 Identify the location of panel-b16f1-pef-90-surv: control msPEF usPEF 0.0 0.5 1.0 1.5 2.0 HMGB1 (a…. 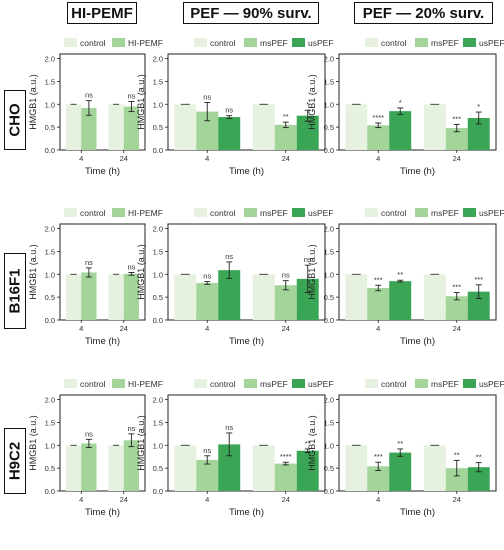
(235, 277).